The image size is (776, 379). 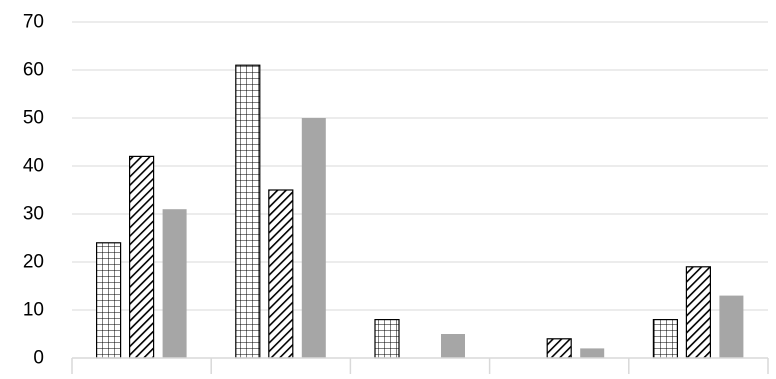 What do you see at coordinates (33, 22) in the screenshot?
I see `y-tick-label: 70` at bounding box center [33, 22].